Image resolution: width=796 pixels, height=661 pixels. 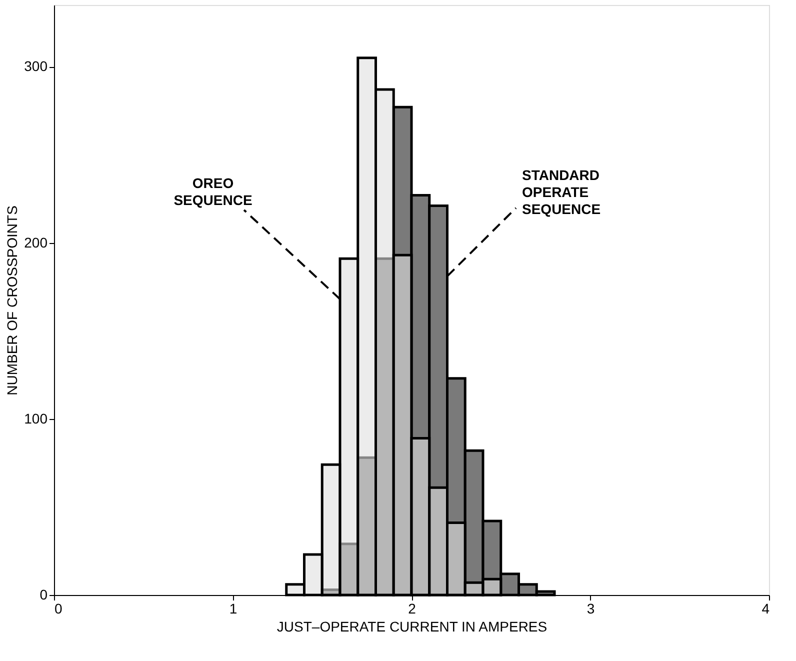 I want to click on x-tick-label: 0, so click(x=58, y=608).